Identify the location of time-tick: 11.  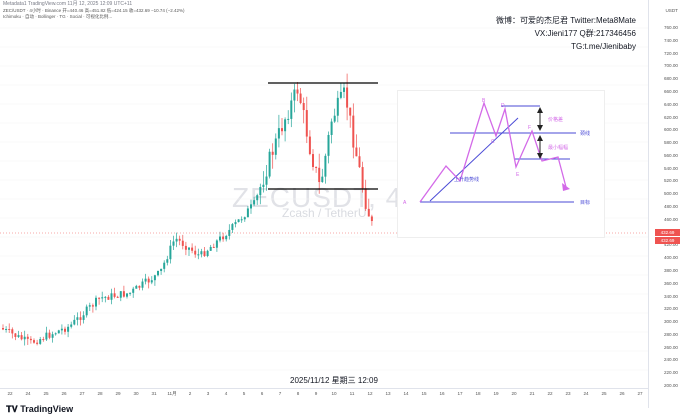
(352, 393).